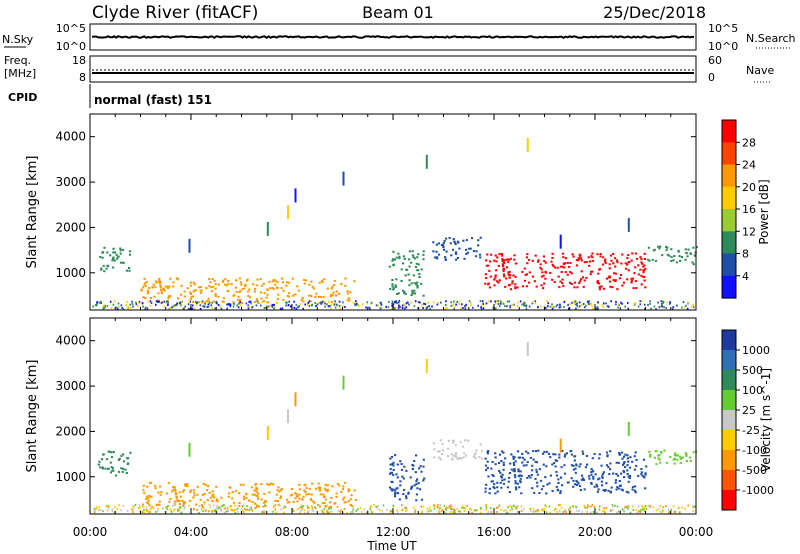  What do you see at coordinates (494, 532) in the screenshot?
I see `x-tick-label: 16:00` at bounding box center [494, 532].